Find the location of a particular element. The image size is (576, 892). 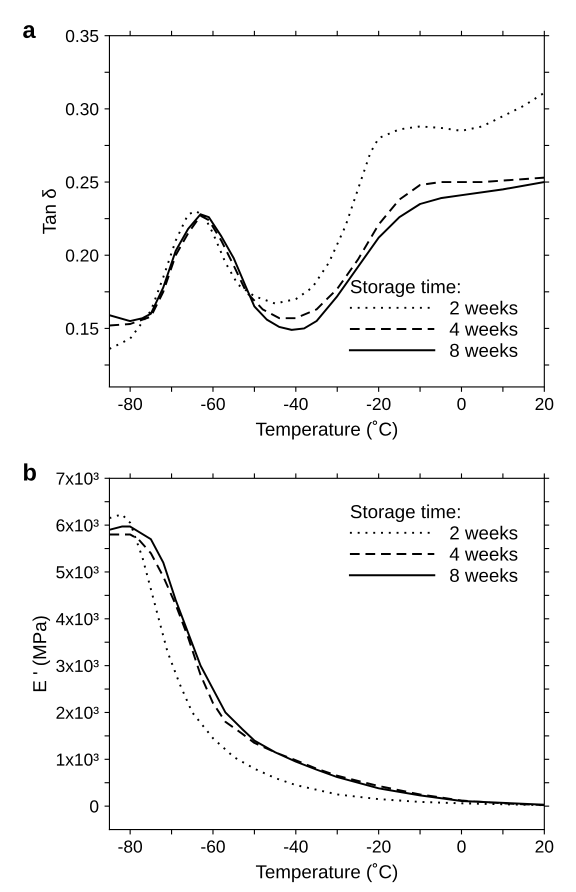

y-tick-label: 0 is located at coordinates (94, 806).